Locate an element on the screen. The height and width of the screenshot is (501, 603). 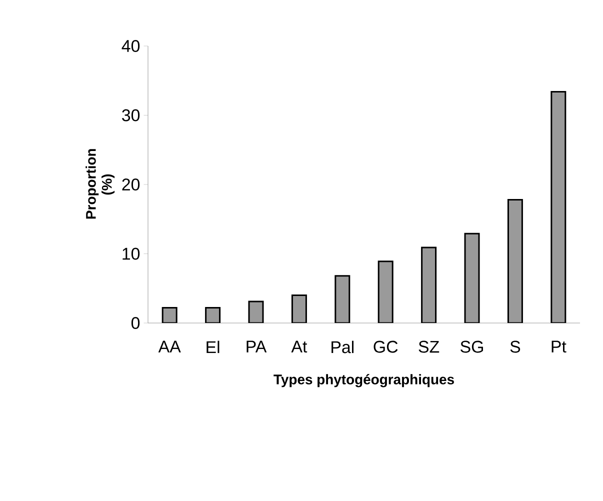
x-tick-label: Pal is located at coordinates (343, 347).